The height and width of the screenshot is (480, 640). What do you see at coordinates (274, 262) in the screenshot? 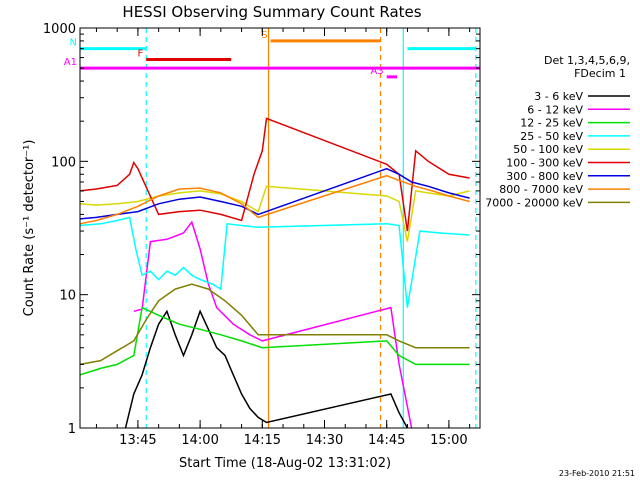
I see `series-25-50-kev` at bounding box center [274, 262].